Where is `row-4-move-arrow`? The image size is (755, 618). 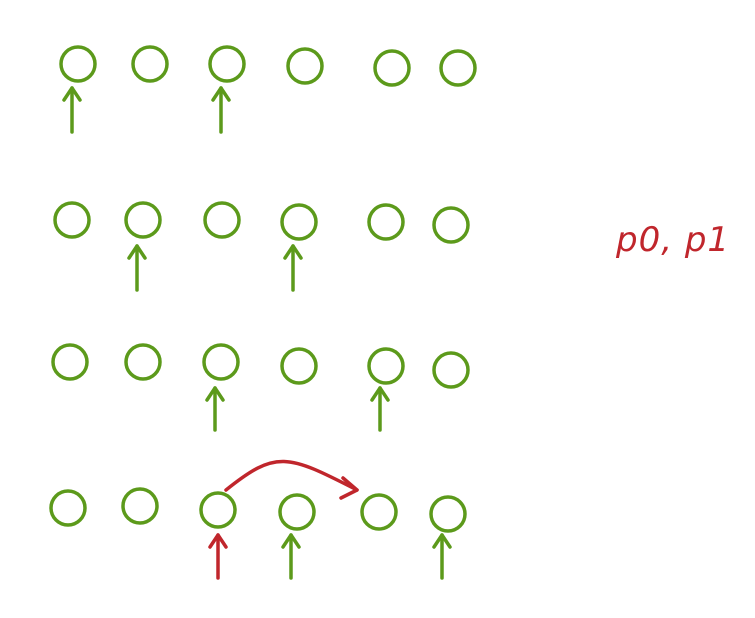
row-4-move-arrow is located at coordinates (291, 479).